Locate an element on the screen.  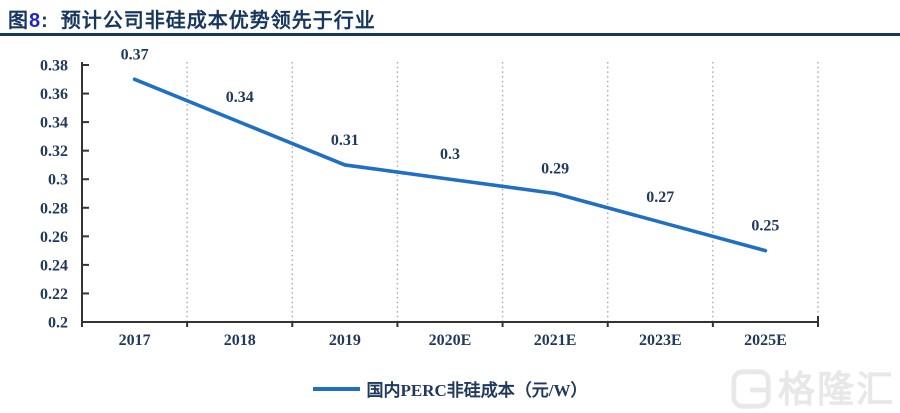
x-tick-label: 2025E is located at coordinates (765, 340).